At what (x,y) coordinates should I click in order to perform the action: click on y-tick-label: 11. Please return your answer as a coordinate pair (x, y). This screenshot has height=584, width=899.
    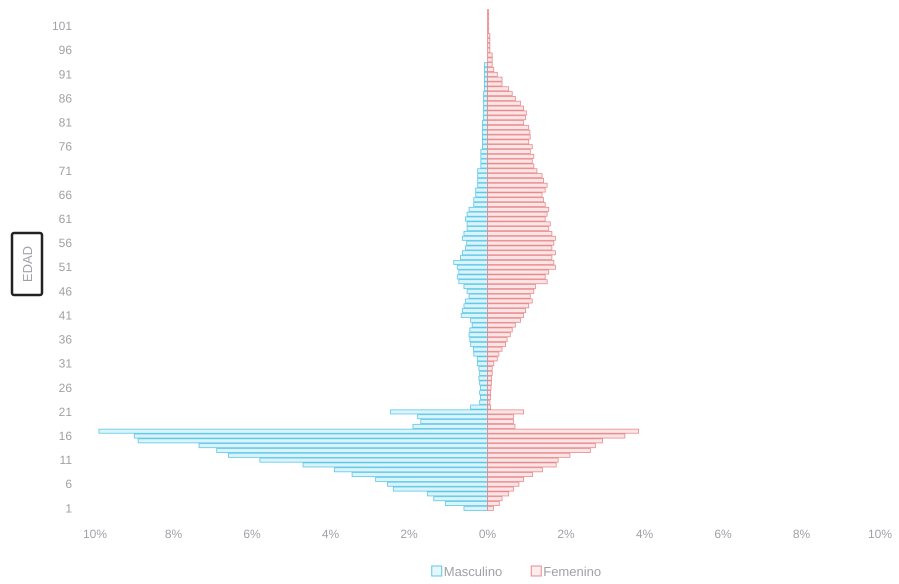
    Looking at the image, I should click on (66, 460).